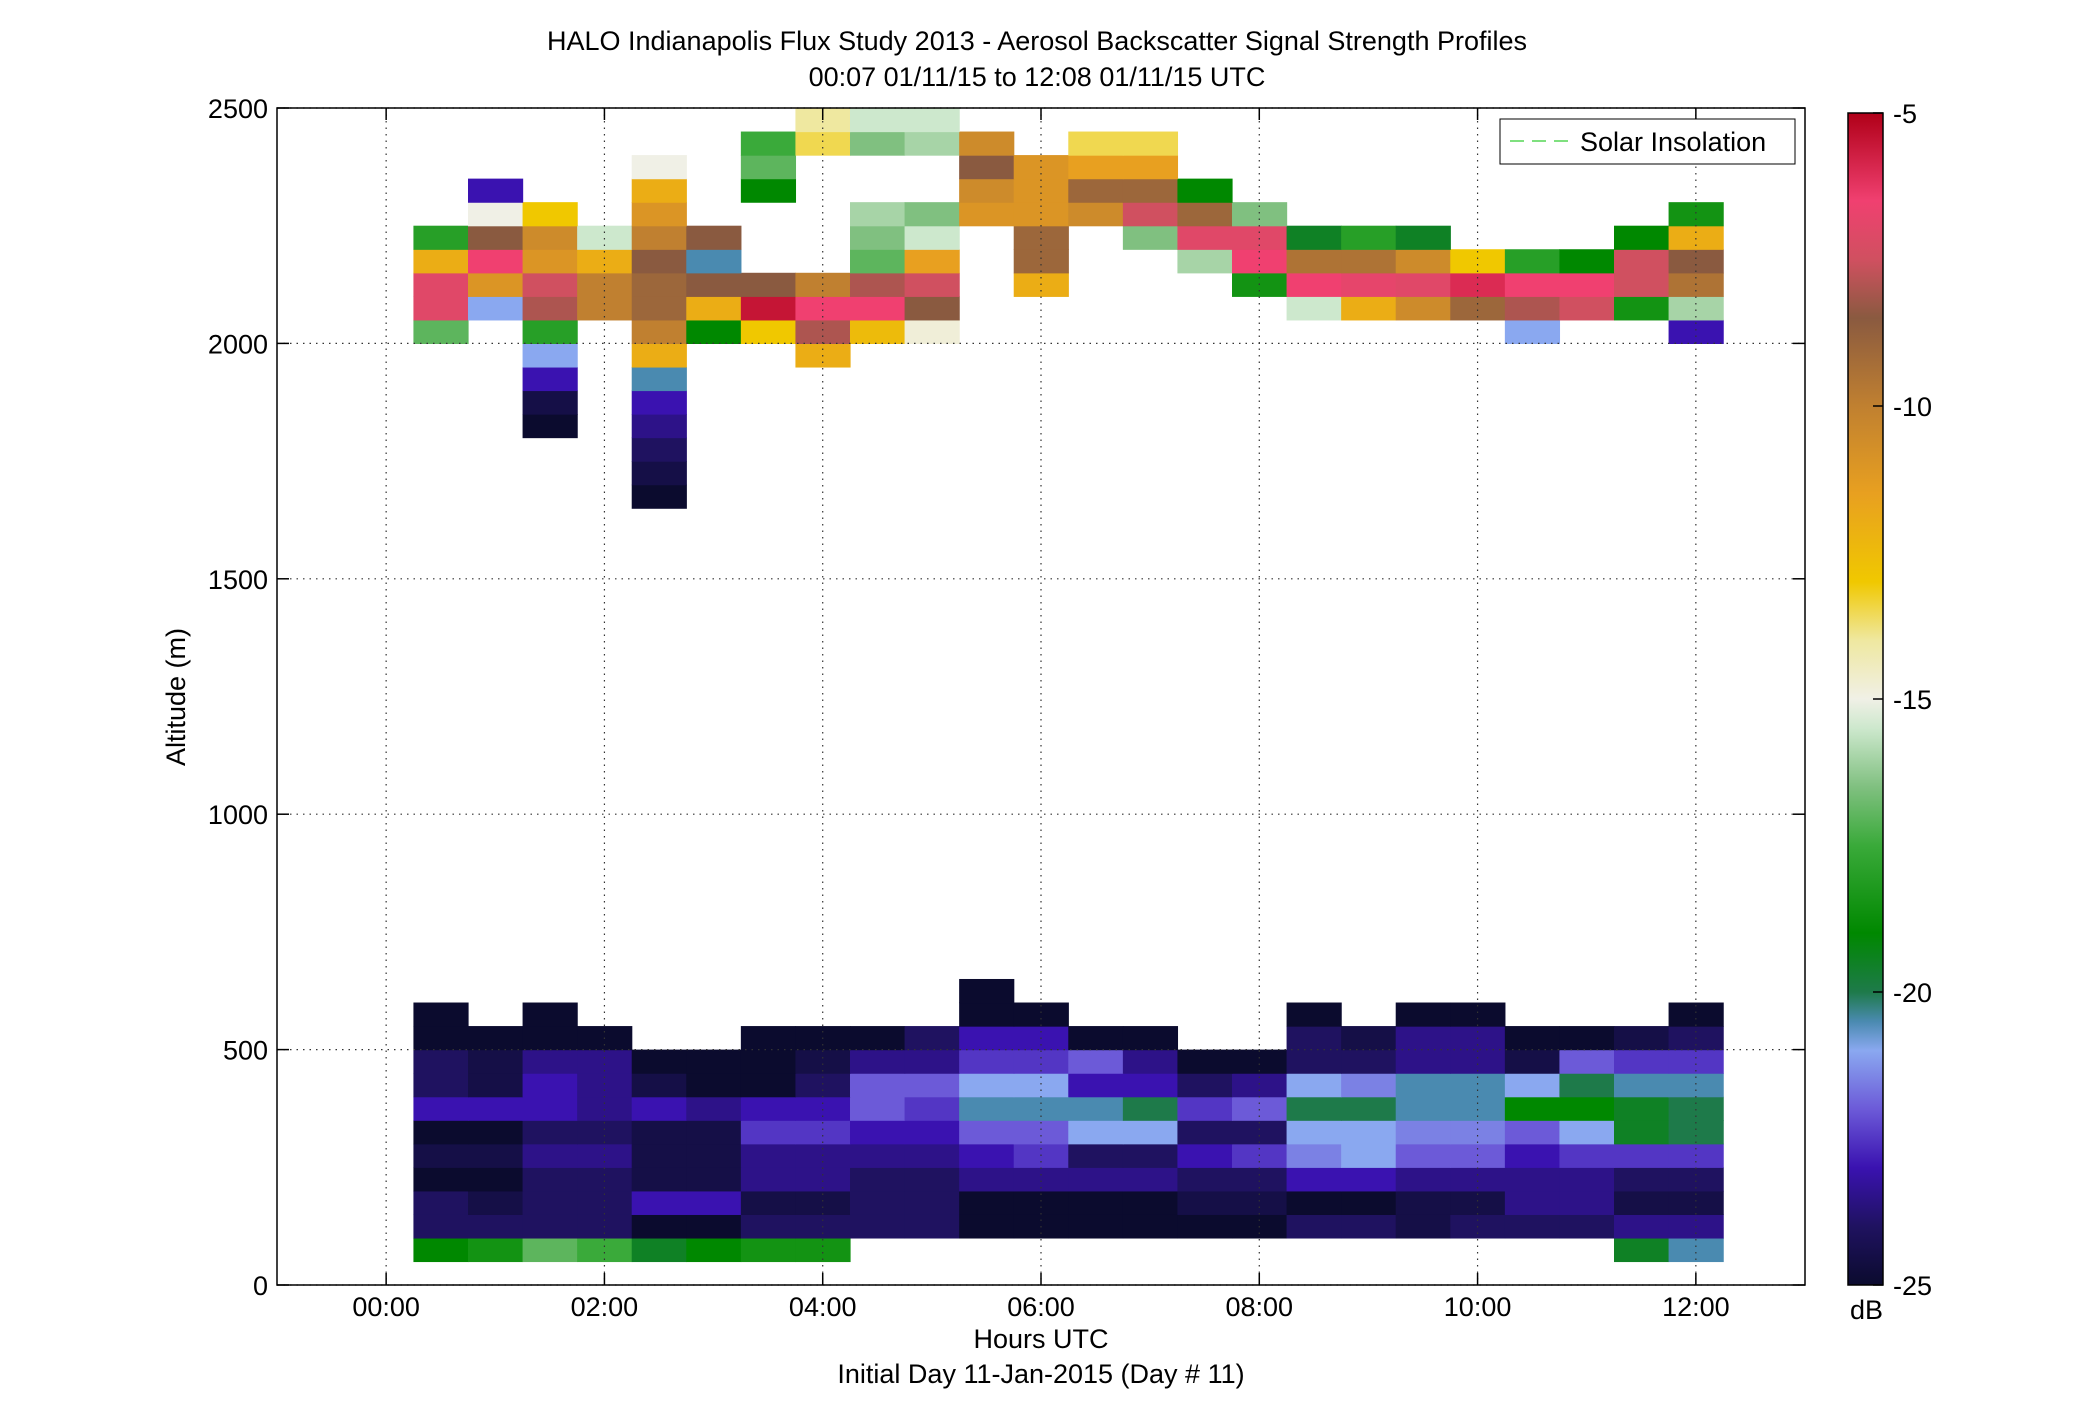 Image resolution: width=2098 pixels, height=1425 pixels. I want to click on colorbar-ticks: -5 -10 -15 -20 -25, so click(1902, 700).